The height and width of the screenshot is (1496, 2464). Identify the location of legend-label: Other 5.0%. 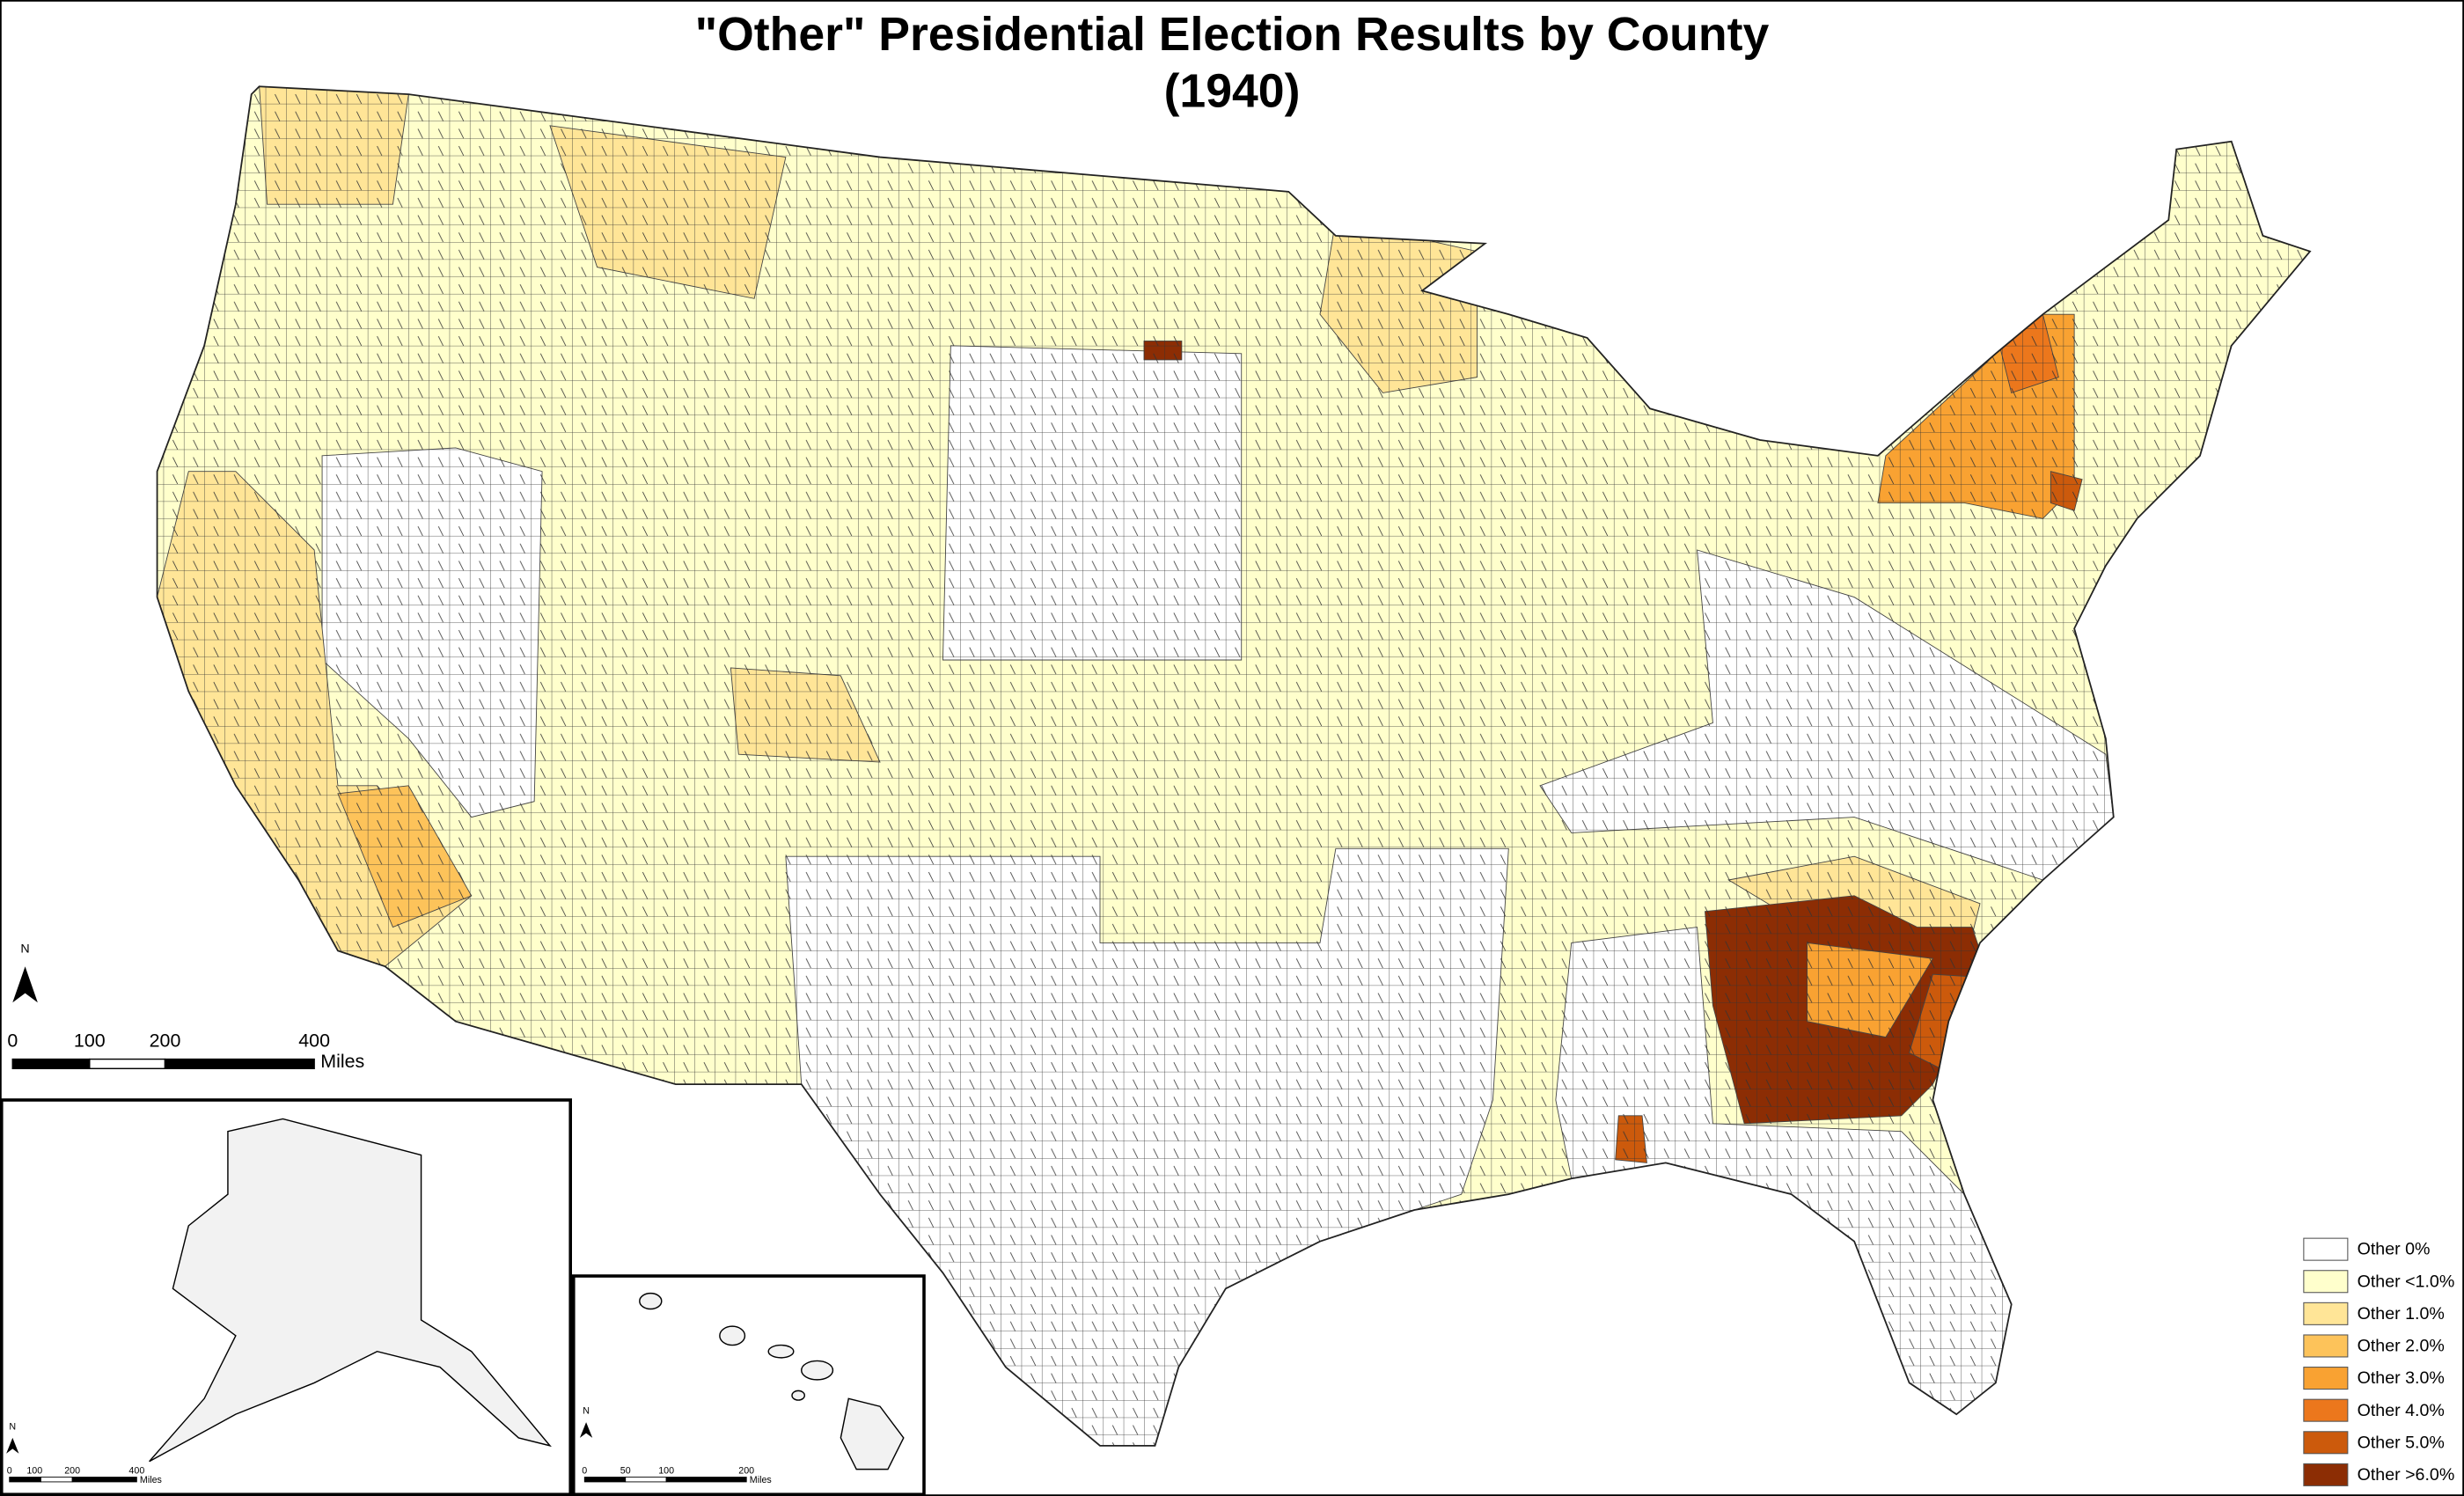
(2402, 1442).